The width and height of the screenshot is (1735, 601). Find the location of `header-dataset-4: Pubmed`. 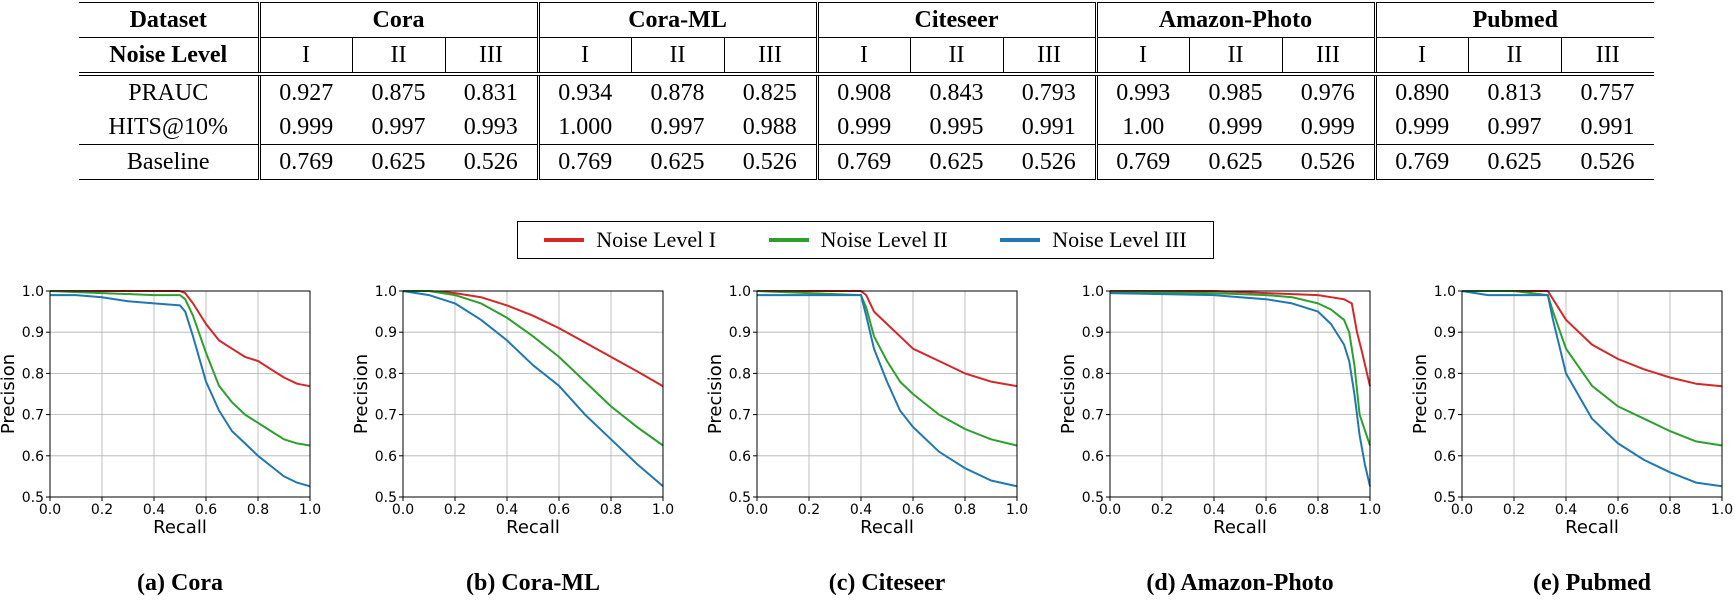

header-dataset-4: Pubmed is located at coordinates (1514, 20).